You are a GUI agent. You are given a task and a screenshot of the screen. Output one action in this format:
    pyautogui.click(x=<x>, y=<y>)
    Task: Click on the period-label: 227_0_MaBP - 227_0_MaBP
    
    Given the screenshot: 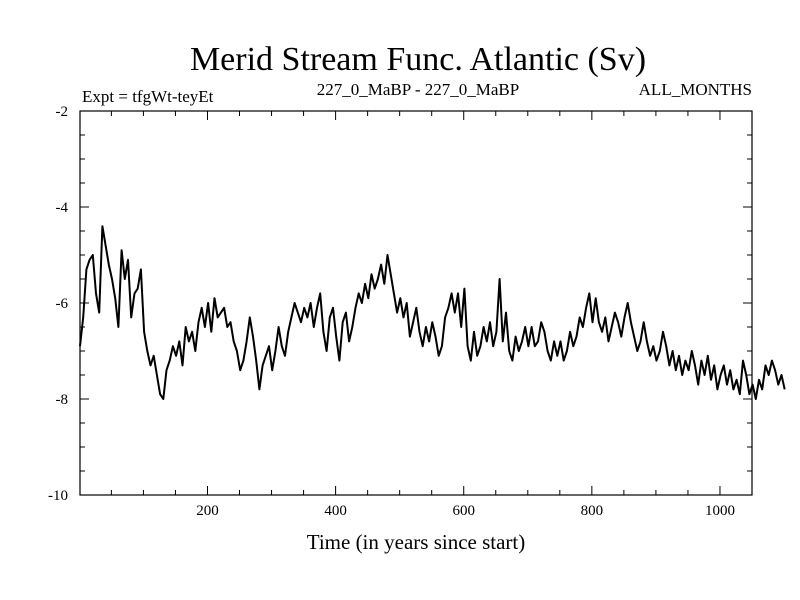 What is the action you would take?
    pyautogui.click(x=418, y=89)
    